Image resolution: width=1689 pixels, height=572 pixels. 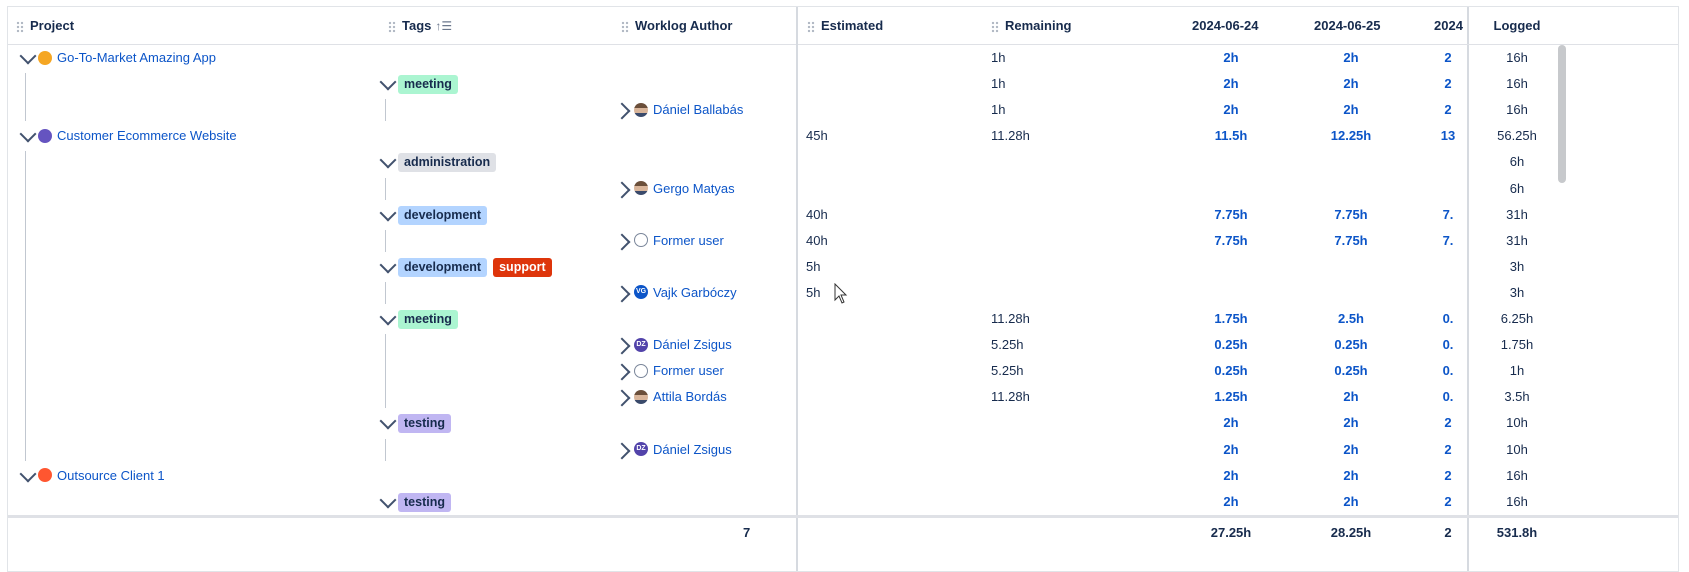 What do you see at coordinates (817, 214) in the screenshot?
I see `estimated-cell: 40h` at bounding box center [817, 214].